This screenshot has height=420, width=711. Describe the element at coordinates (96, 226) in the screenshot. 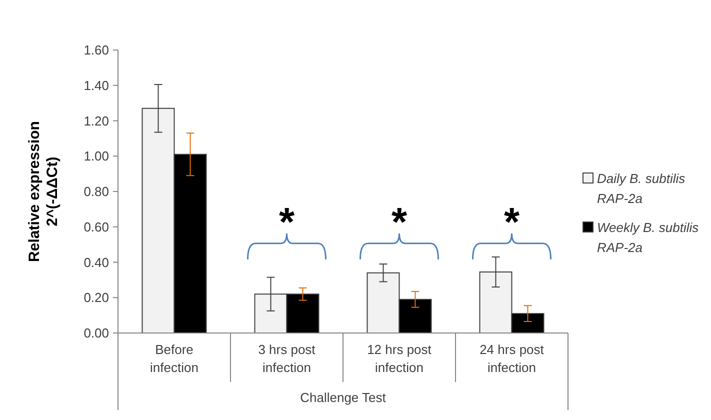

I see `y-tick-label: 0.60` at that location.